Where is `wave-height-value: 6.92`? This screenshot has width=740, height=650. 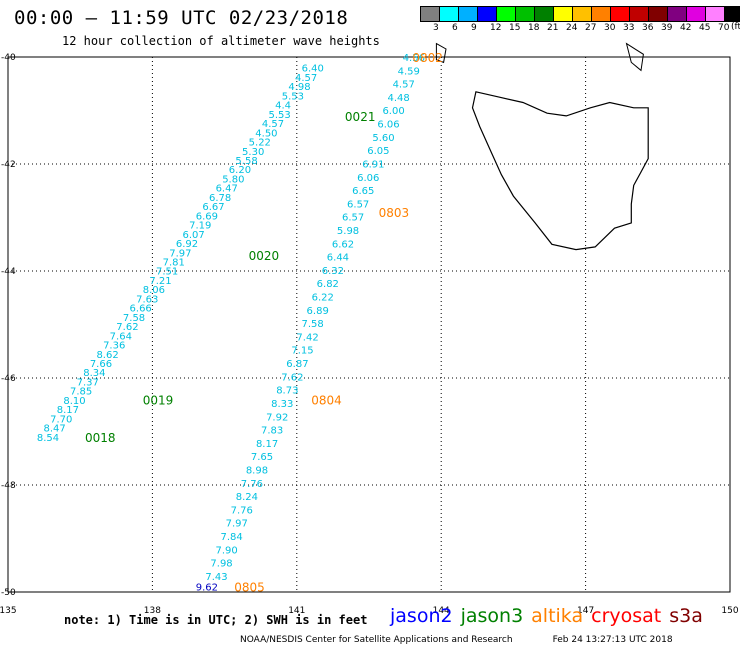 wave-height-value: 6.92 is located at coordinates (187, 244).